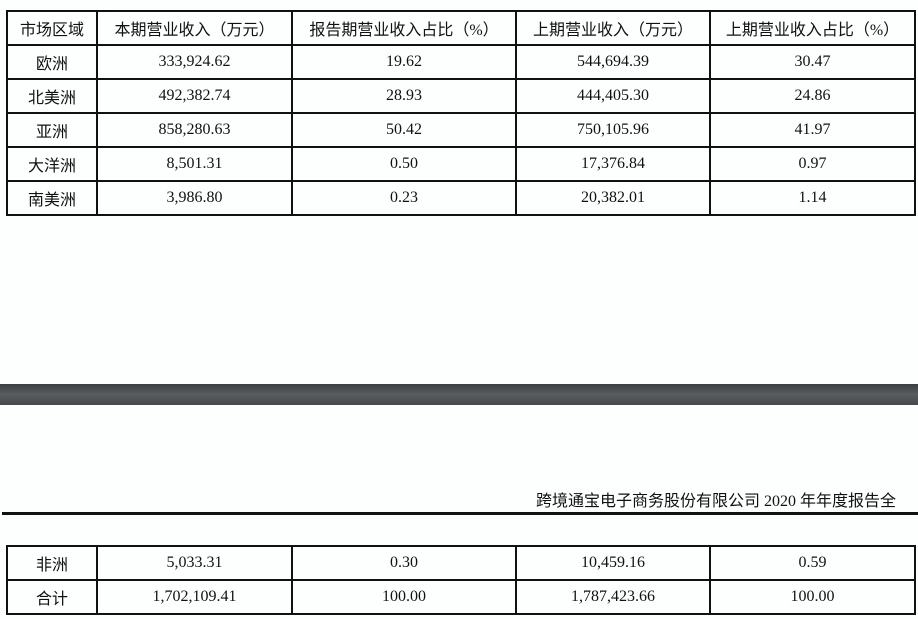 Image resolution: width=918 pixels, height=619 pixels. What do you see at coordinates (812, 563) in the screenshot?
I see `table-cell: 0.59` at bounding box center [812, 563].